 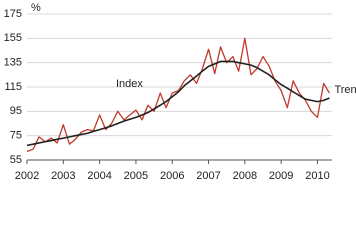 I want to click on y-tick-label: 75, so click(x=16, y=136).